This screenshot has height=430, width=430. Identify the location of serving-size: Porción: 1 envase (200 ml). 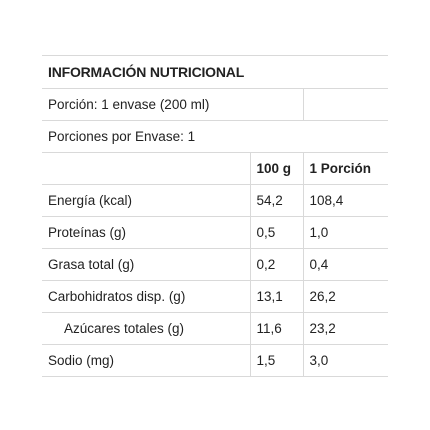
(172, 104).